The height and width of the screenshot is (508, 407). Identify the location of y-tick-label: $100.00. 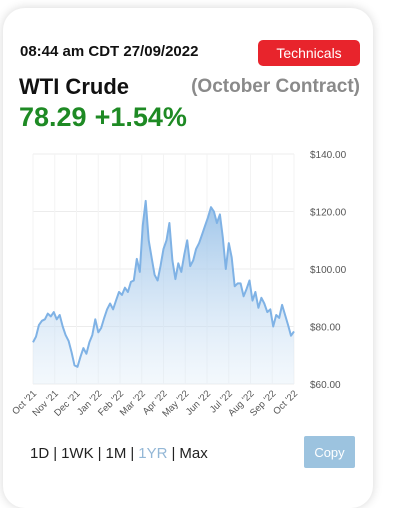
(328, 270).